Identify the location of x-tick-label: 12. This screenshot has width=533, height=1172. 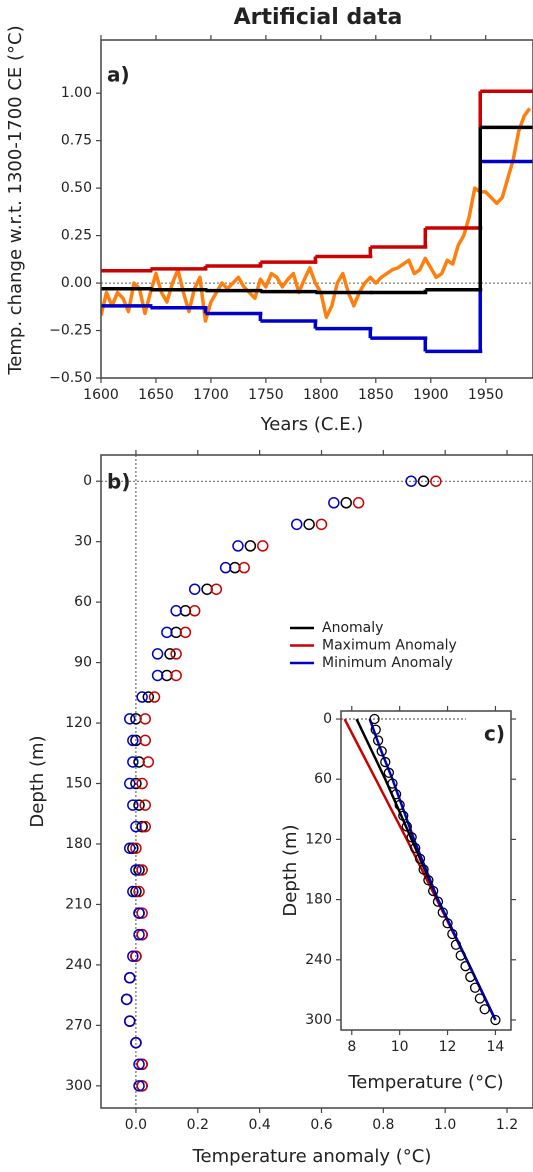
(448, 1047).